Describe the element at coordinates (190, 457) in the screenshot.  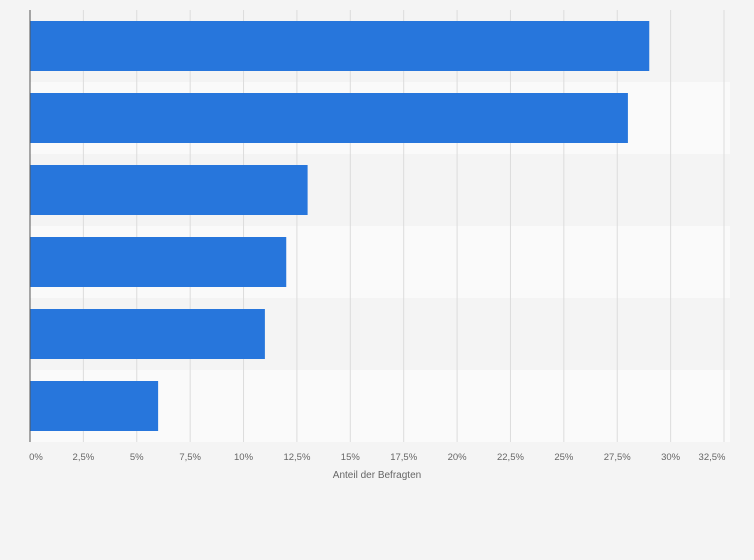
I see `x-tick-label: 7,5%` at that location.